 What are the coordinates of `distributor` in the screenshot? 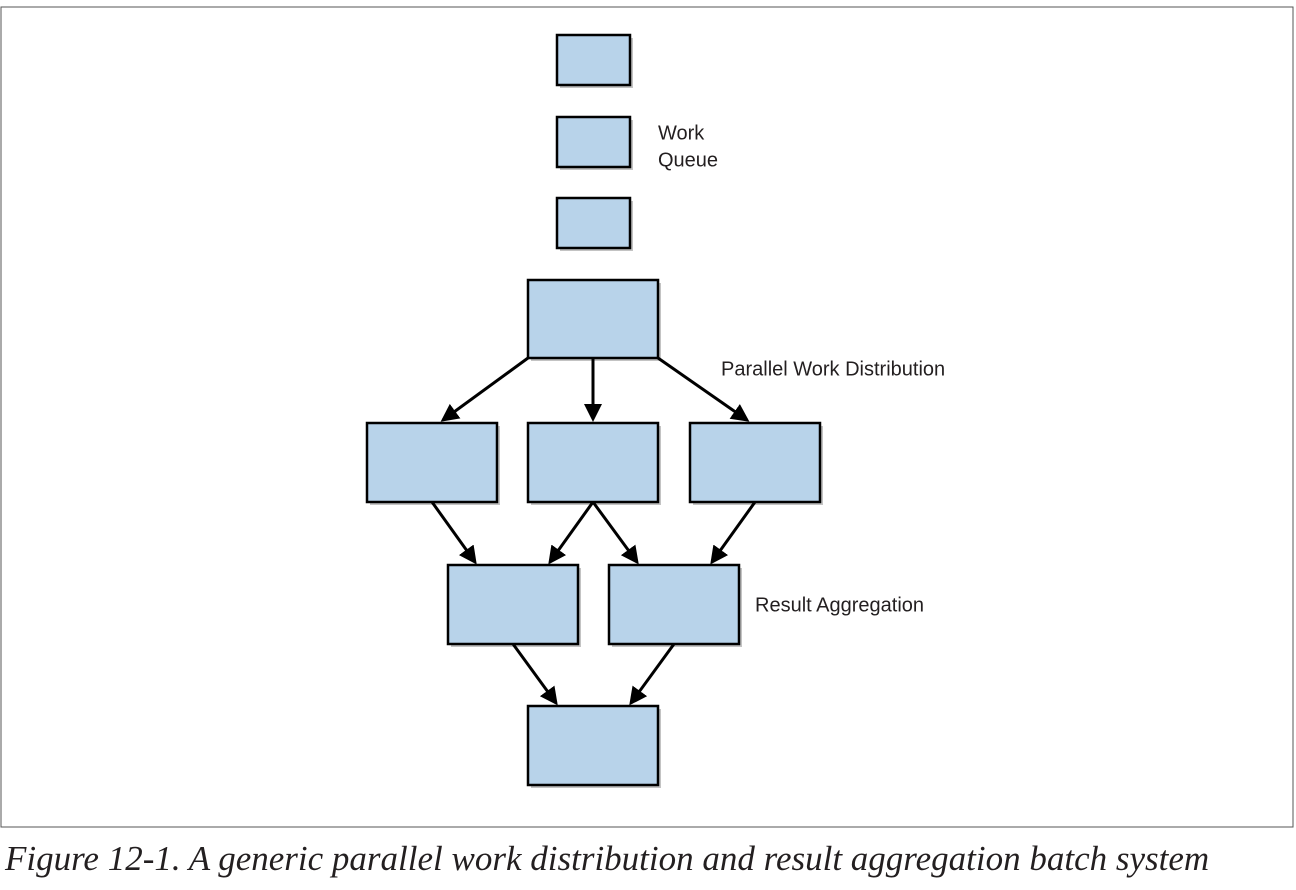 It's located at (593, 319).